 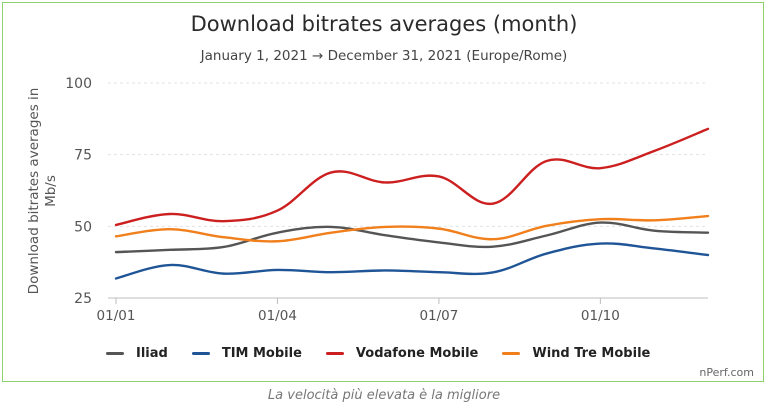 I want to click on series-line-iliad, so click(x=412, y=237).